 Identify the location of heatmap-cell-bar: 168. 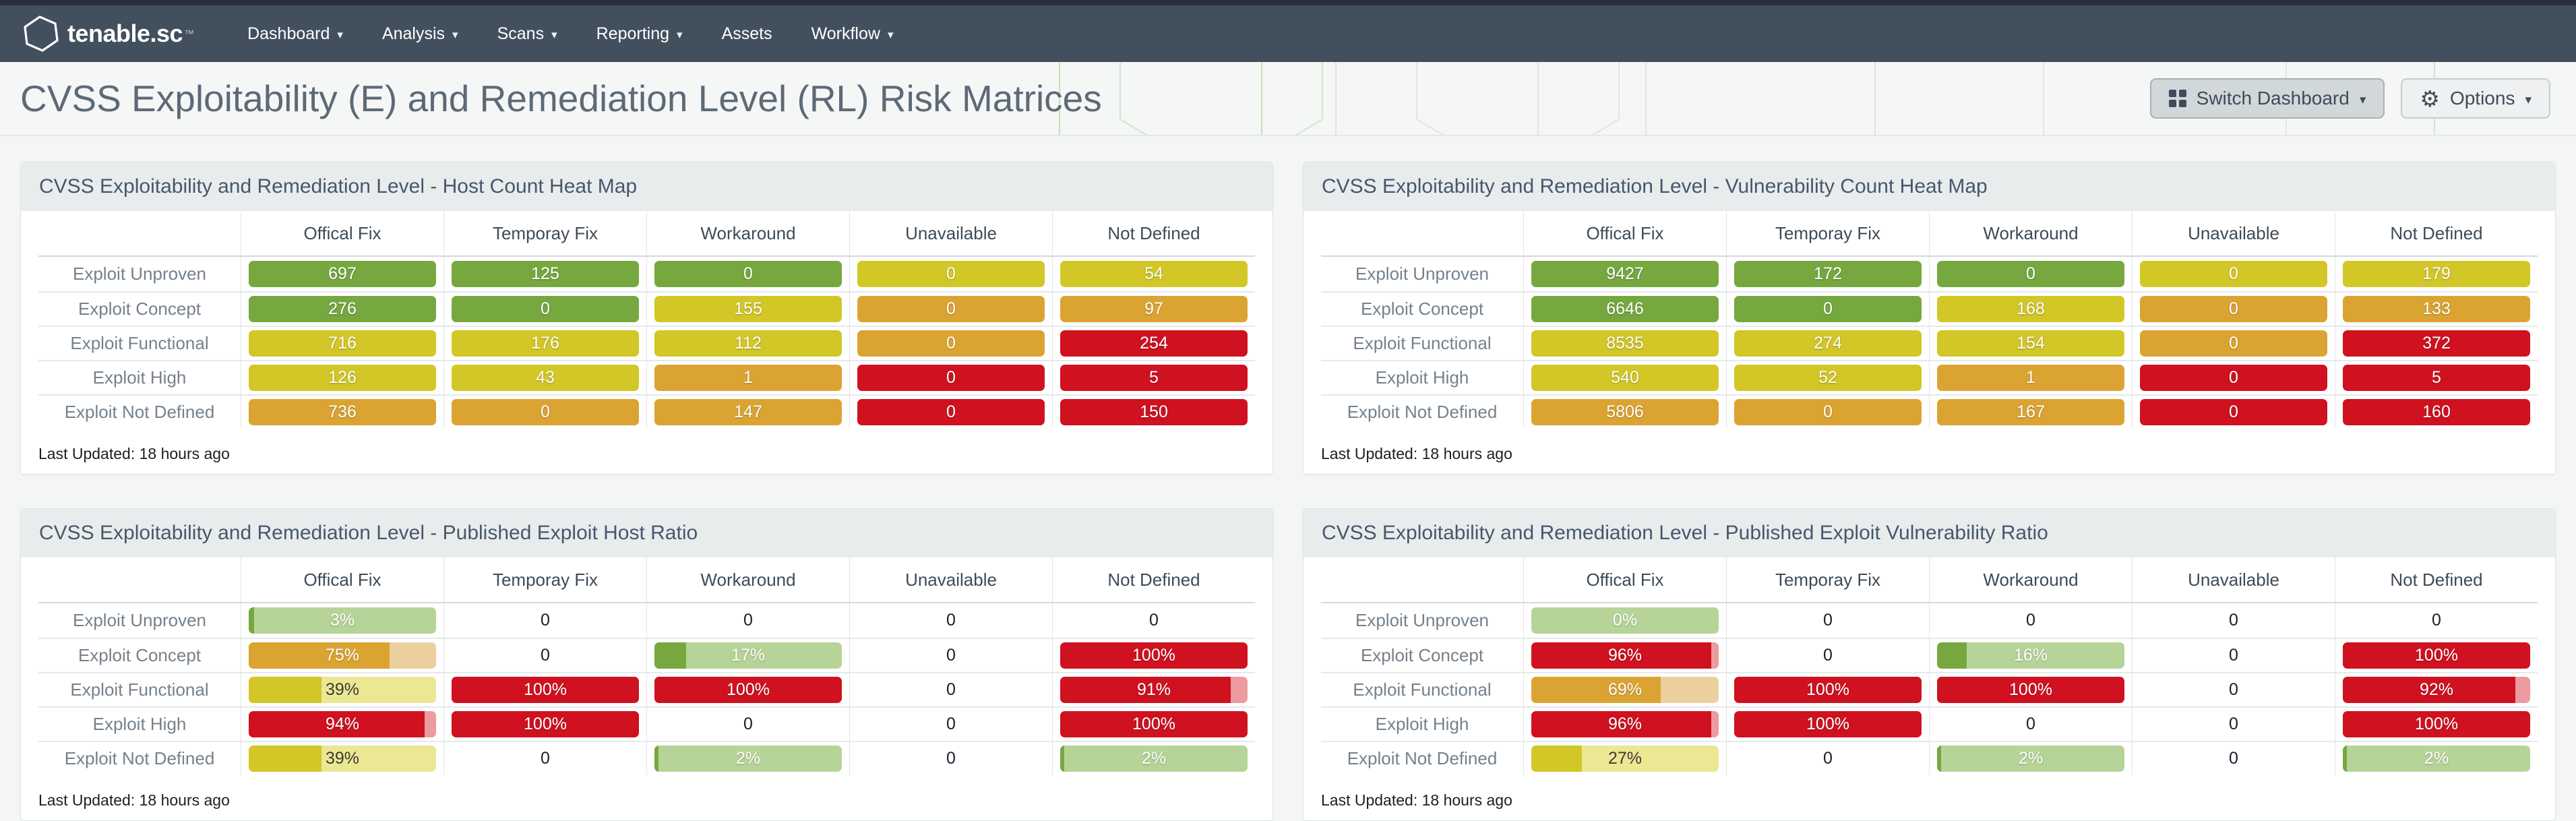
(2031, 309).